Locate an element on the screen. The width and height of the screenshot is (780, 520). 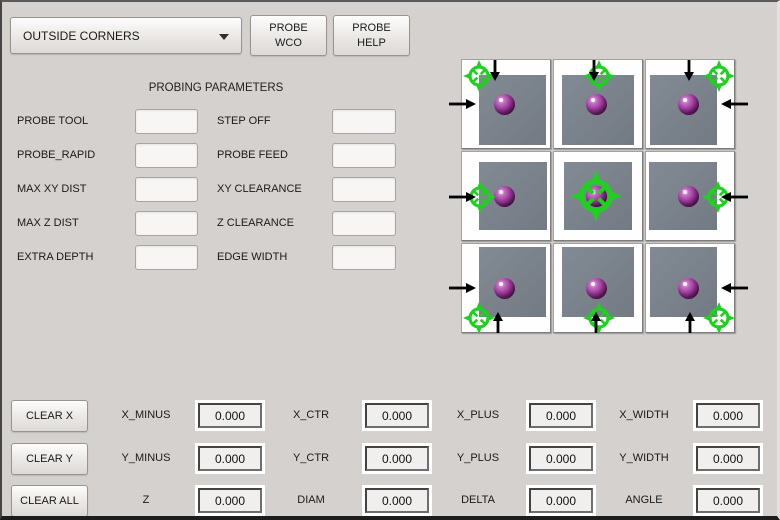
probe-tile-outside-corner-top-right is located at coordinates (696, 104).